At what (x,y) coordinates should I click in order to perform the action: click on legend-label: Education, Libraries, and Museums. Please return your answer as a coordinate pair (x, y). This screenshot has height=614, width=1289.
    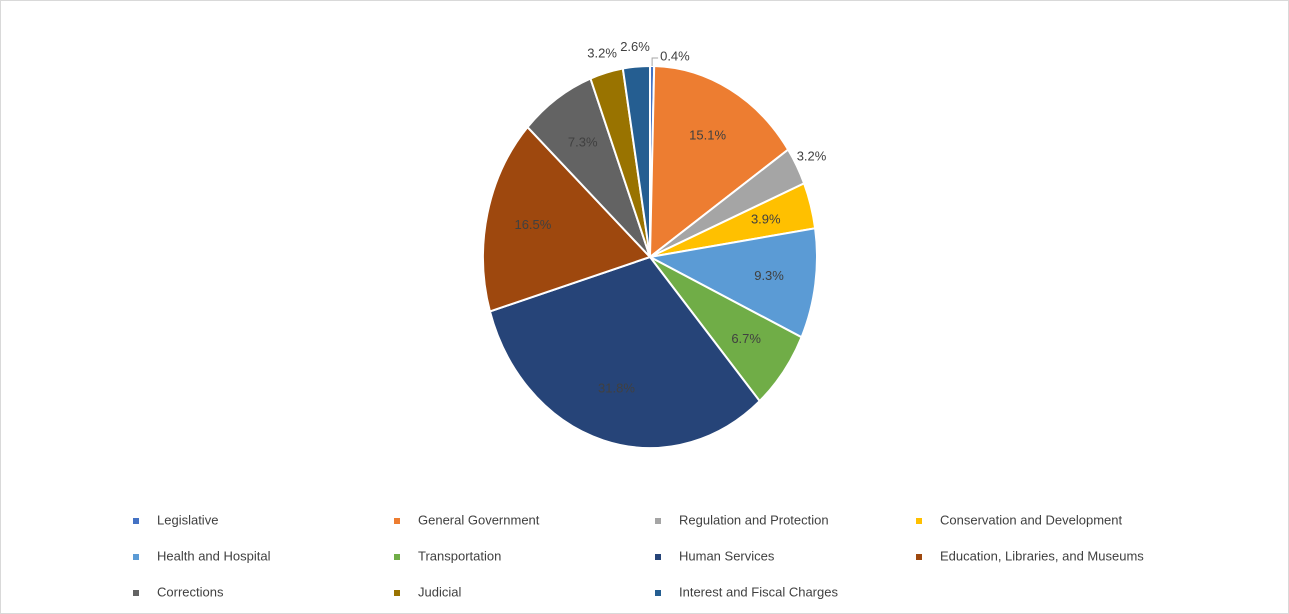
    Looking at the image, I should click on (1042, 555).